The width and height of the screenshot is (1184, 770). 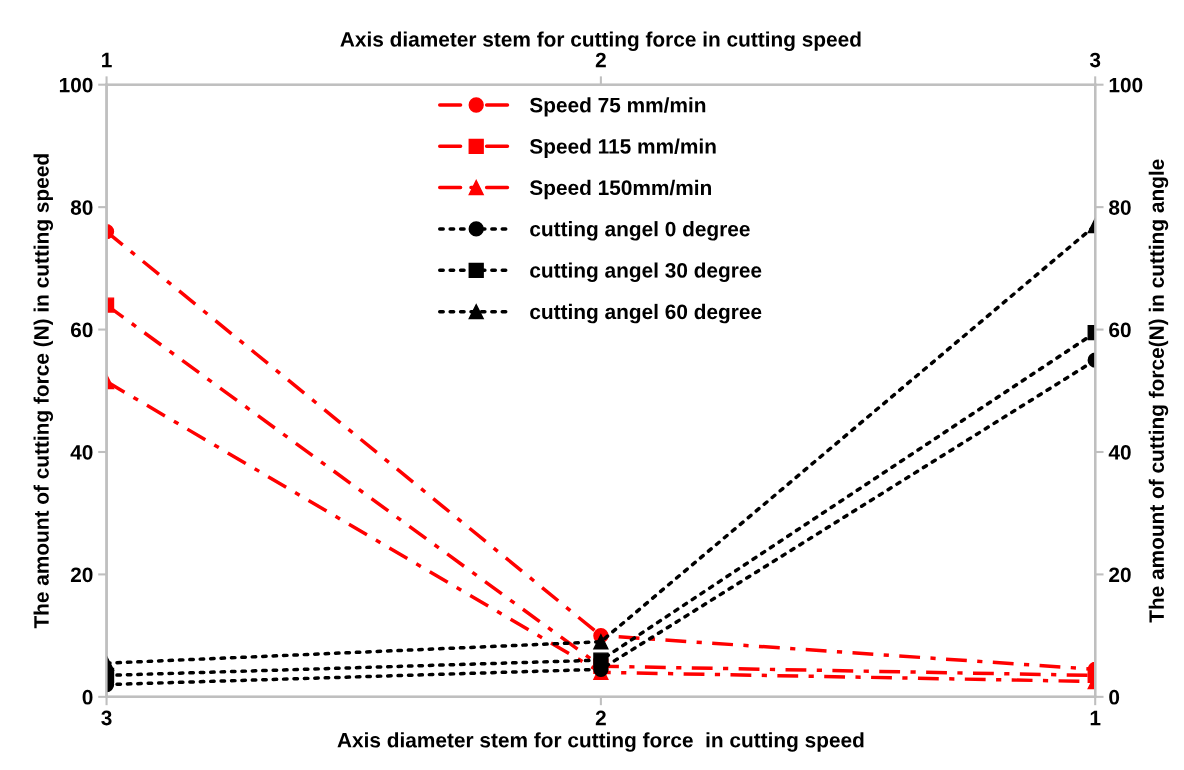 What do you see at coordinates (600, 41) in the screenshot?
I see `x2-axis-title: Axis diameter stem for cutting force in cutting speed` at bounding box center [600, 41].